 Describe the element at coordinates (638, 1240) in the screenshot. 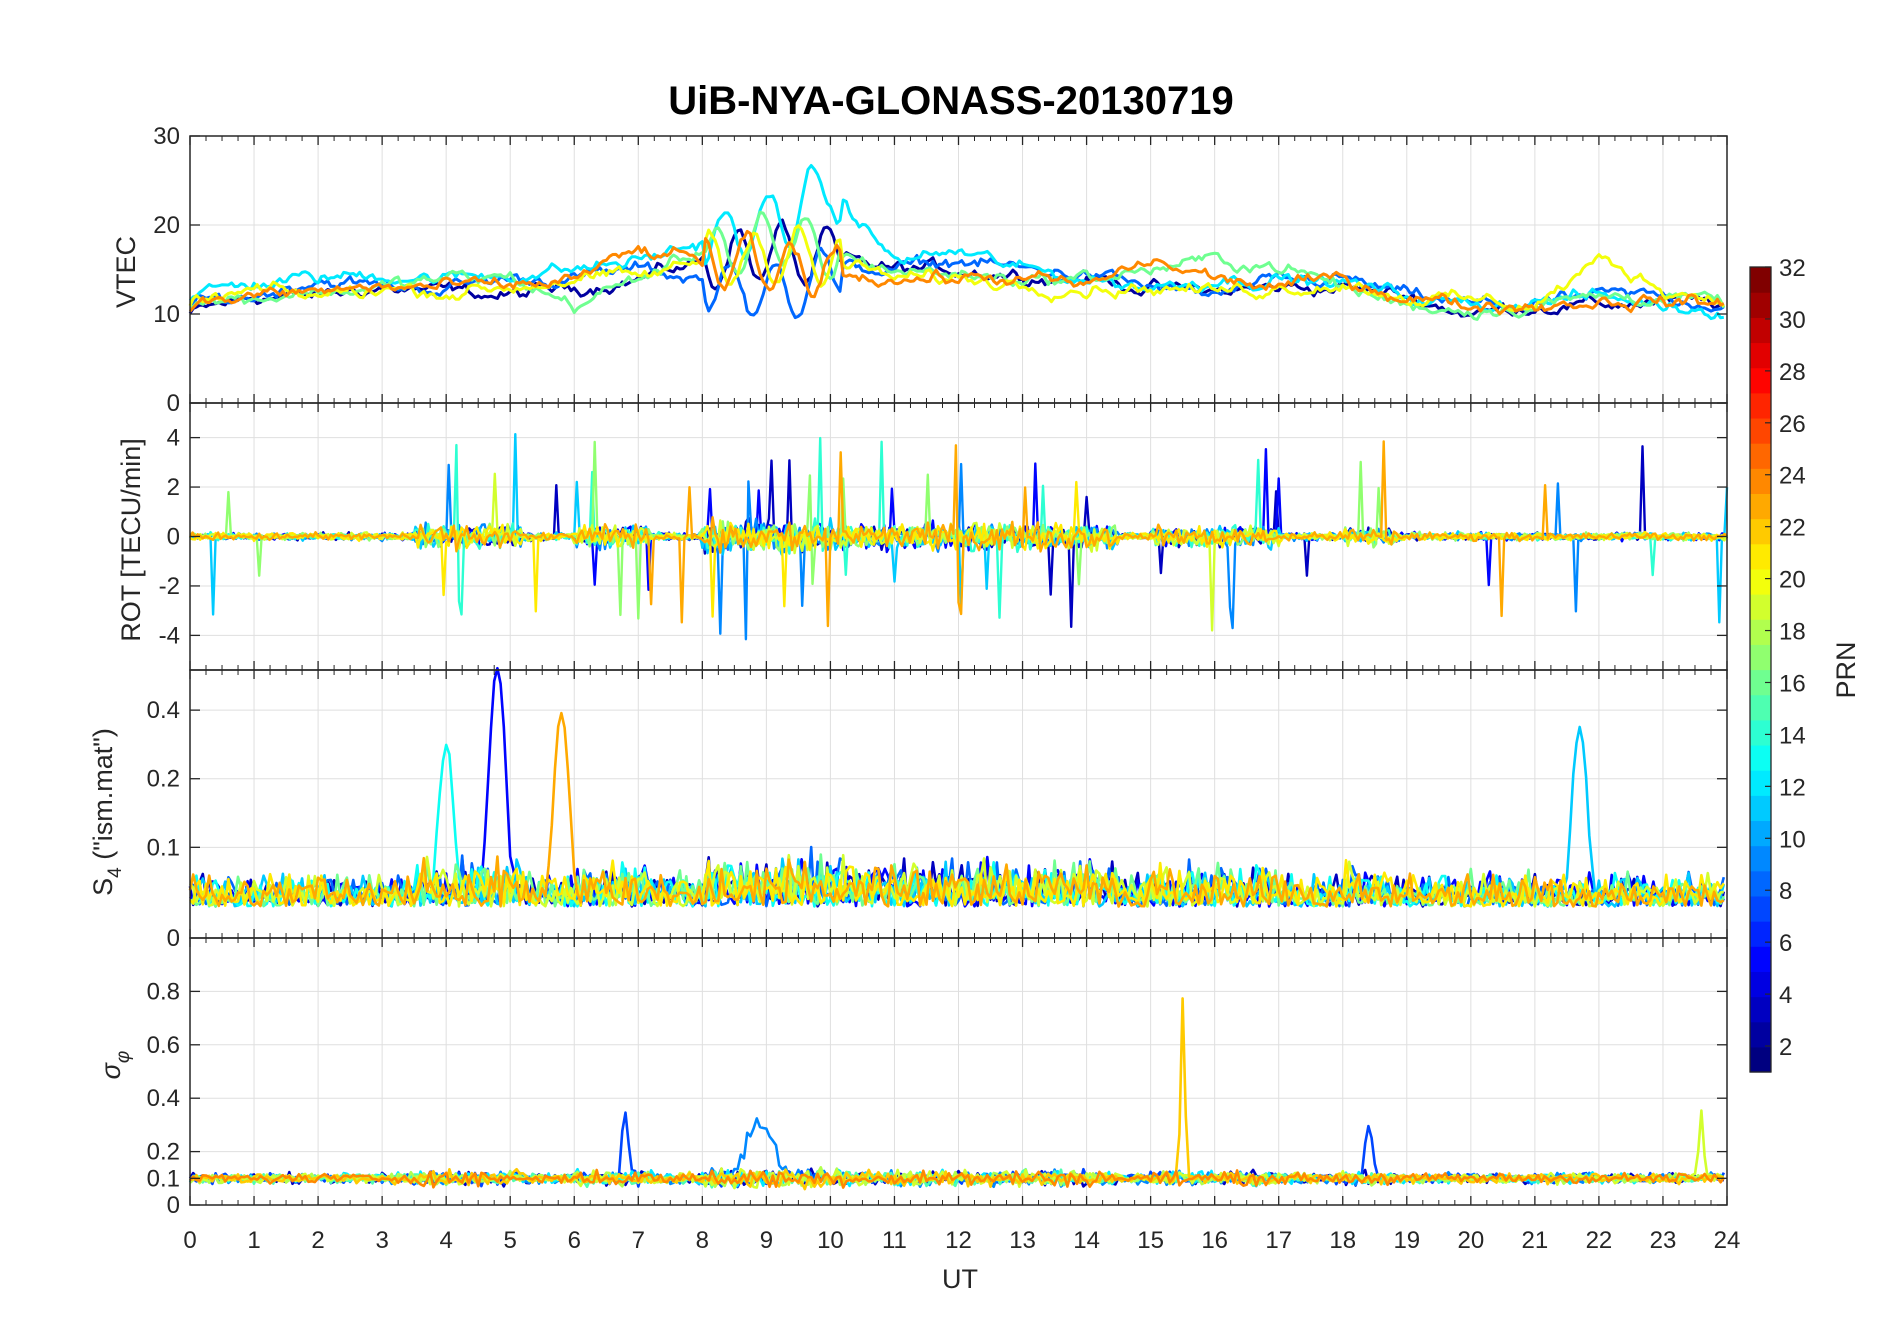

I see `x-tick-label: 7` at that location.